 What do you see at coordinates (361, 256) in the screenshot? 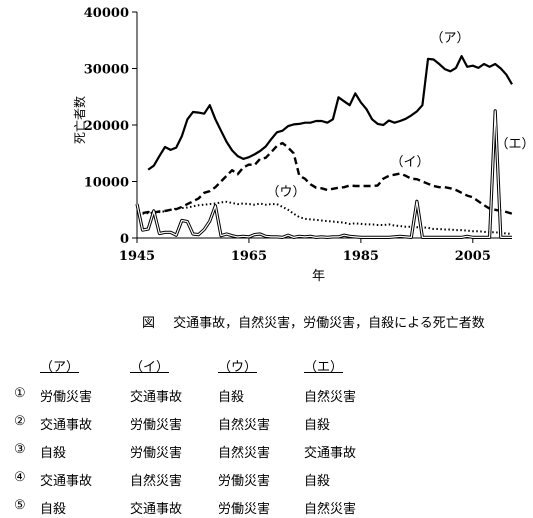
I see `x-tick-label: 1985` at bounding box center [361, 256].